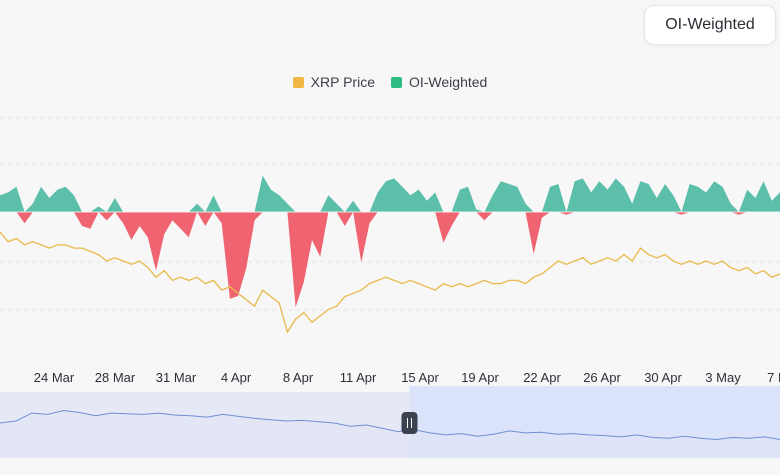  Describe the element at coordinates (236, 377) in the screenshot. I see `x-tick-label: 4 Apr` at that location.